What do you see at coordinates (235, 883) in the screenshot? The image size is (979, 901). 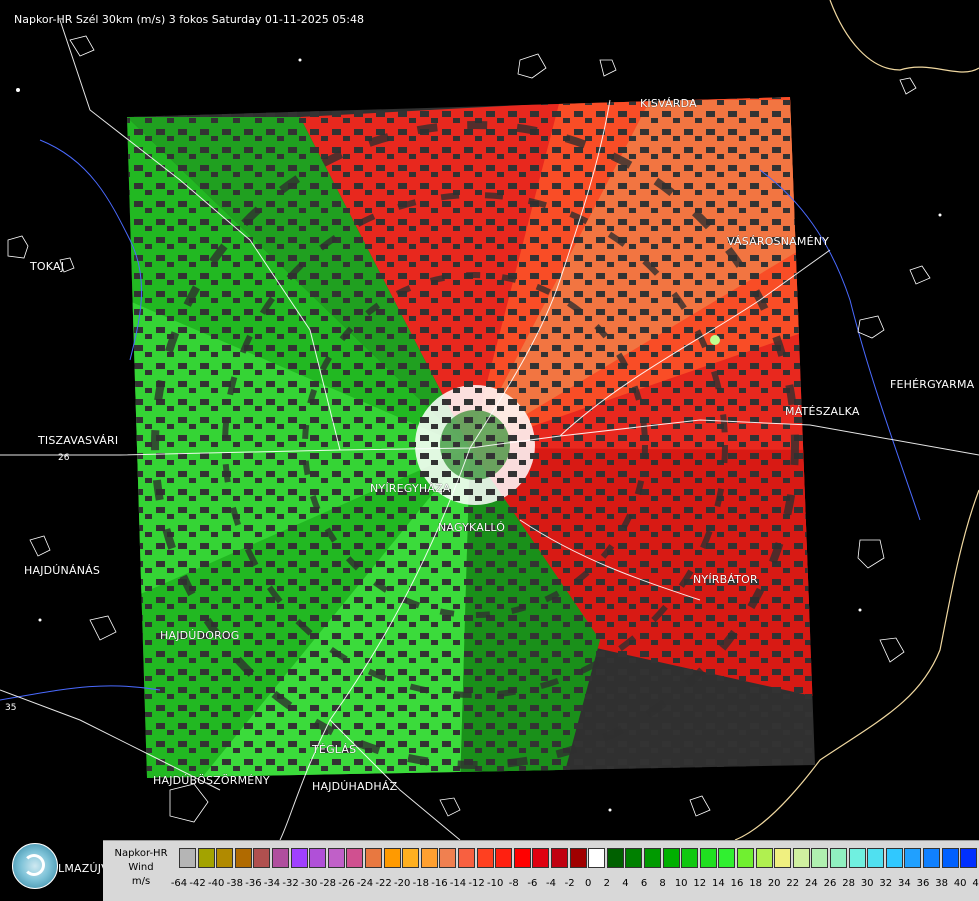 I see `legend-tick-label: -38` at bounding box center [235, 883].